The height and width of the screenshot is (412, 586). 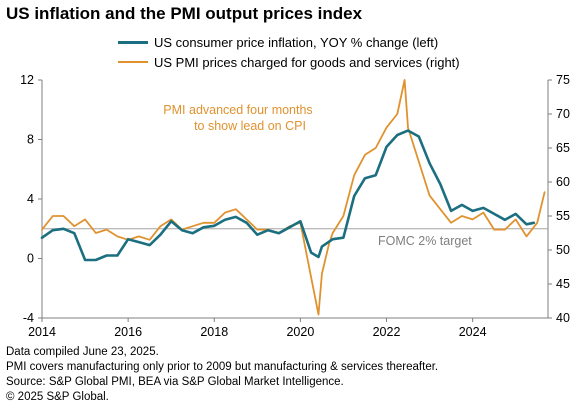 I want to click on legend-swatch-cpi, so click(x=133, y=42).